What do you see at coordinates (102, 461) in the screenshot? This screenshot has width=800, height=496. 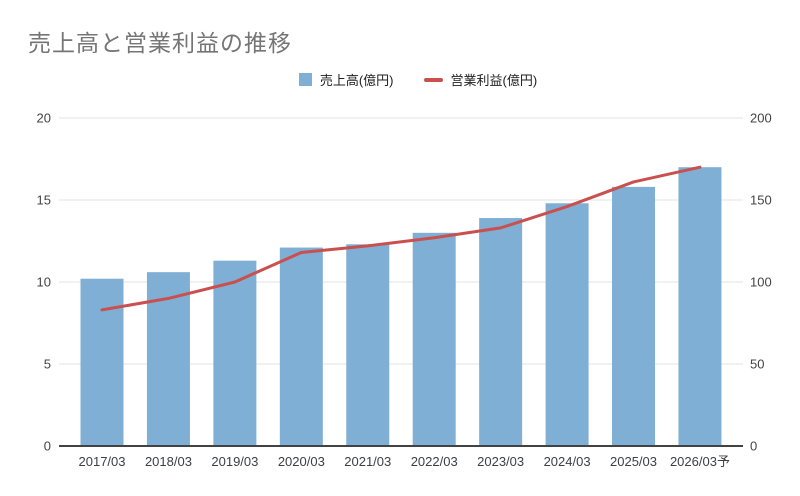 I see `x-axis-category-label: 2017/03` at bounding box center [102, 461].